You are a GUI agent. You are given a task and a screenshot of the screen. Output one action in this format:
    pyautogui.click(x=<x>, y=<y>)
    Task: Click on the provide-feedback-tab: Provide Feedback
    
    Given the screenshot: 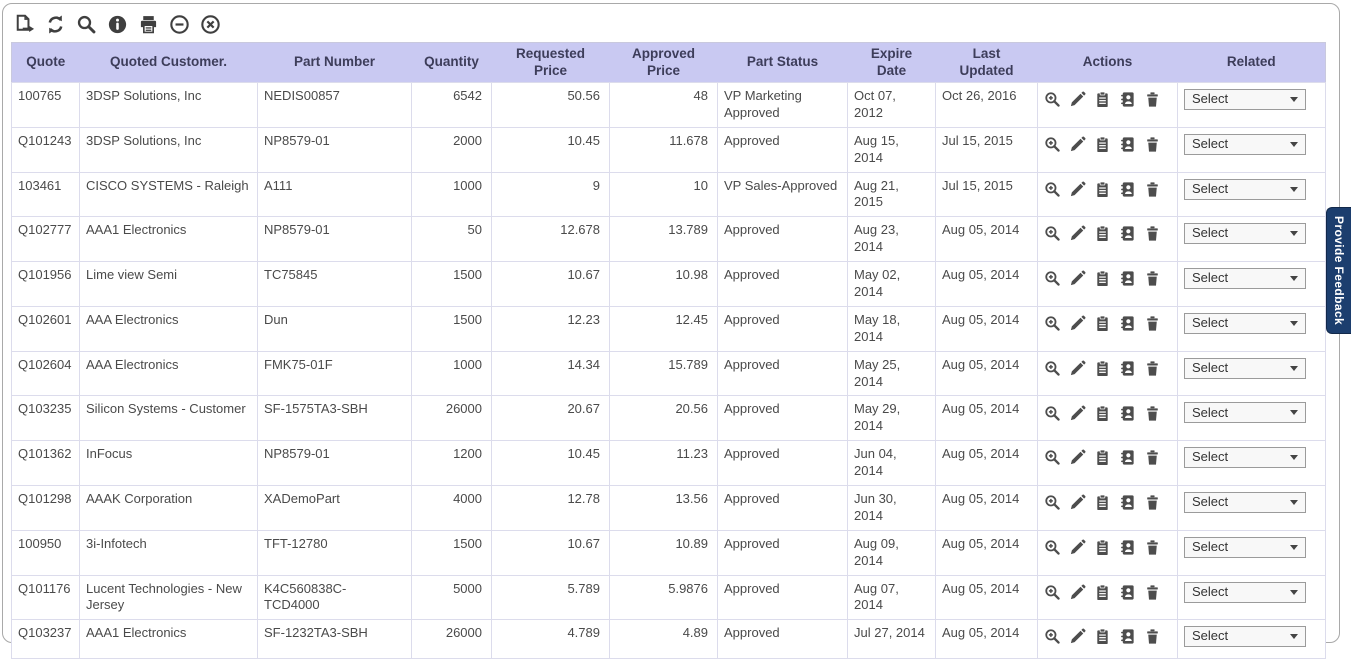 What is the action you would take?
    pyautogui.click(x=1338, y=270)
    